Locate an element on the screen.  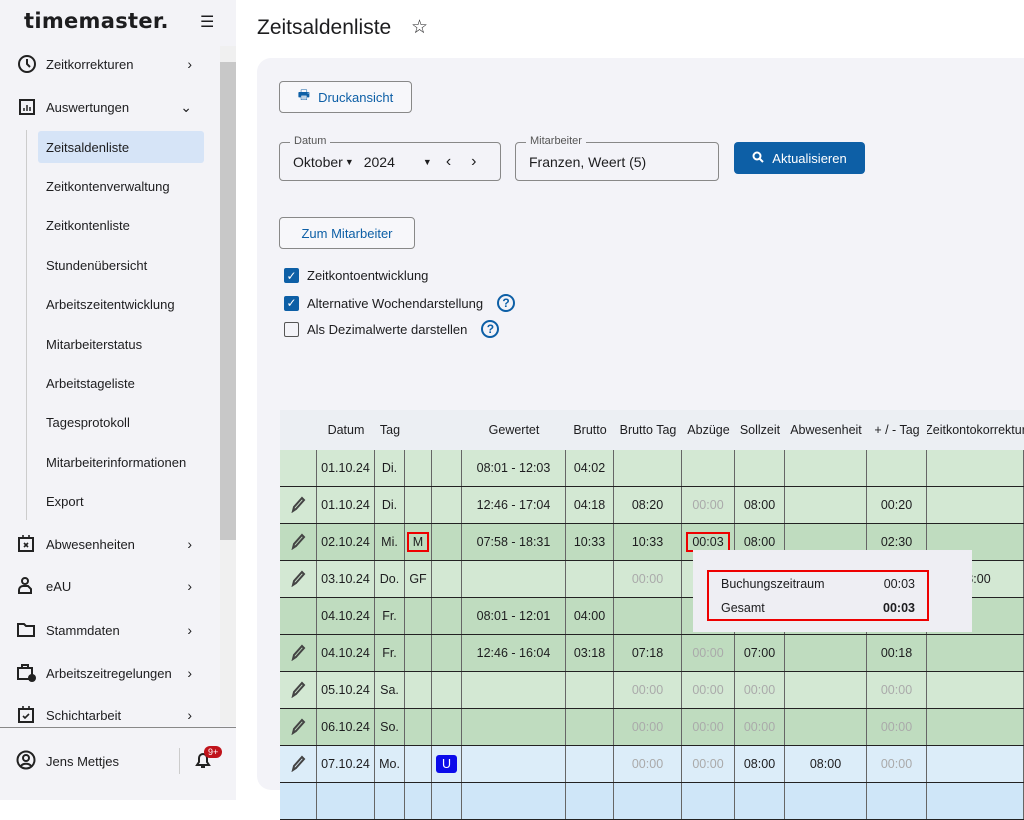
prev-month-button: ‹ is located at coordinates (448, 161).